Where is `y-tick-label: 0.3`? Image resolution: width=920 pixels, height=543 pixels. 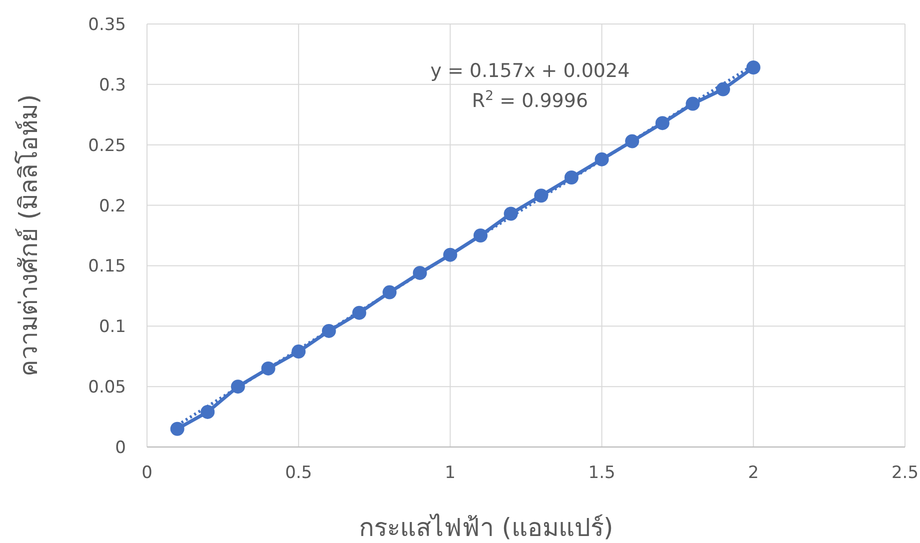
y-tick-label: 0.3 is located at coordinates (112, 85).